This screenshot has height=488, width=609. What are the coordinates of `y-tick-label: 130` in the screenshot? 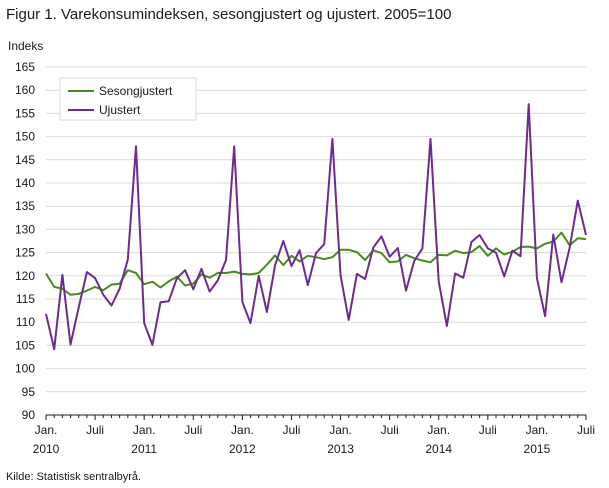 It's located at (25, 229).